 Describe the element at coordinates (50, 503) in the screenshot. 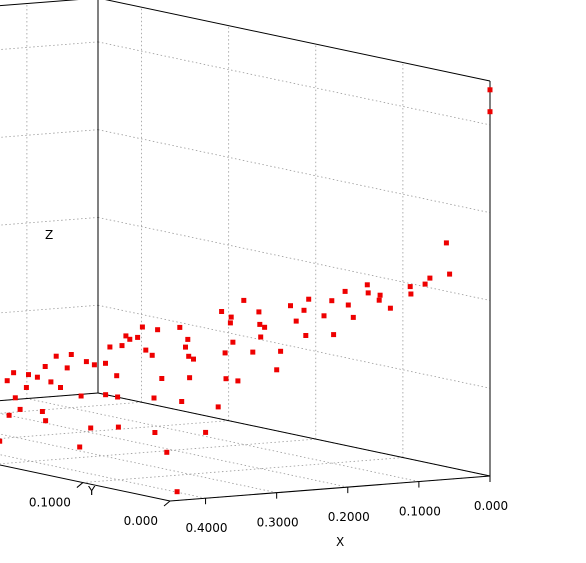

I see `y-tick-label: 0.1000` at that location.